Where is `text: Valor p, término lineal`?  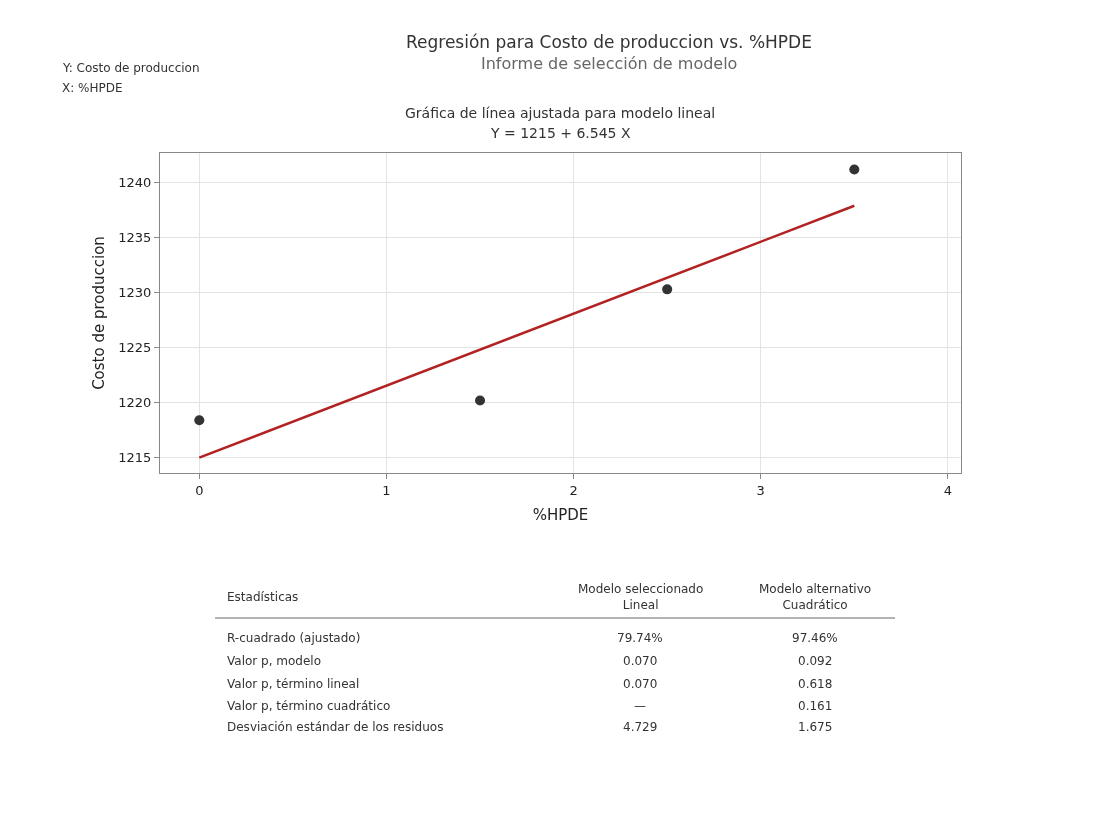
text: Valor p, término lineal is located at coordinates (293, 684).